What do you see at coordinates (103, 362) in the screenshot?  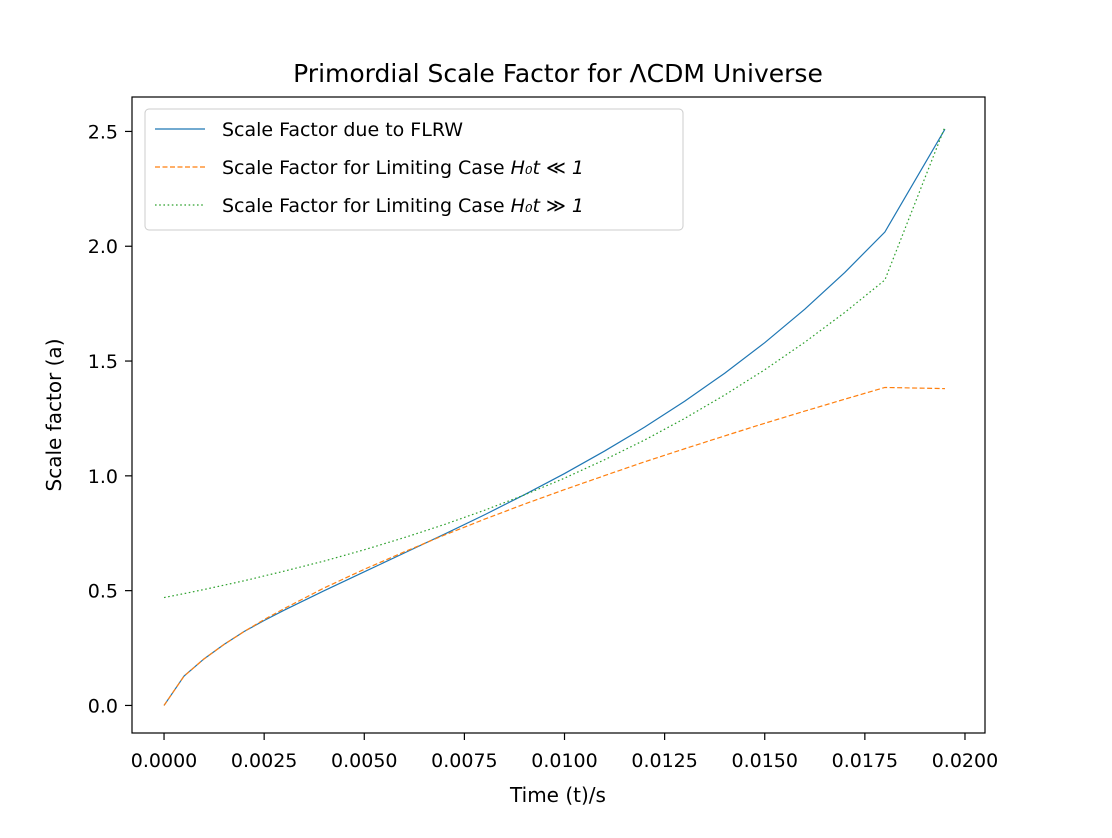 I see `y-tick-label: 1.5` at bounding box center [103, 362].